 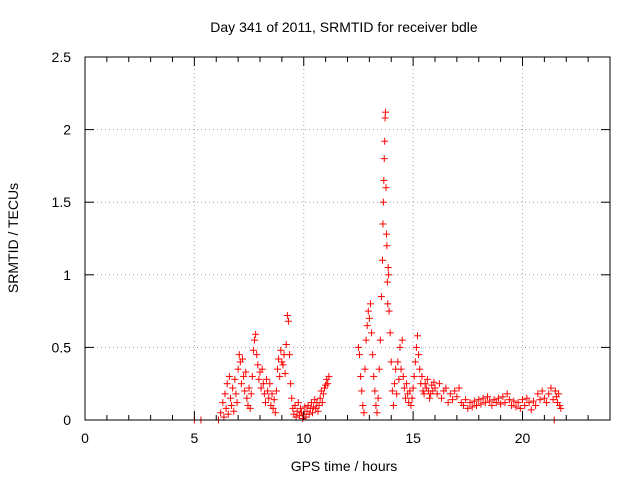 What do you see at coordinates (523, 438) in the screenshot?
I see `x-tick-label: 20` at bounding box center [523, 438].